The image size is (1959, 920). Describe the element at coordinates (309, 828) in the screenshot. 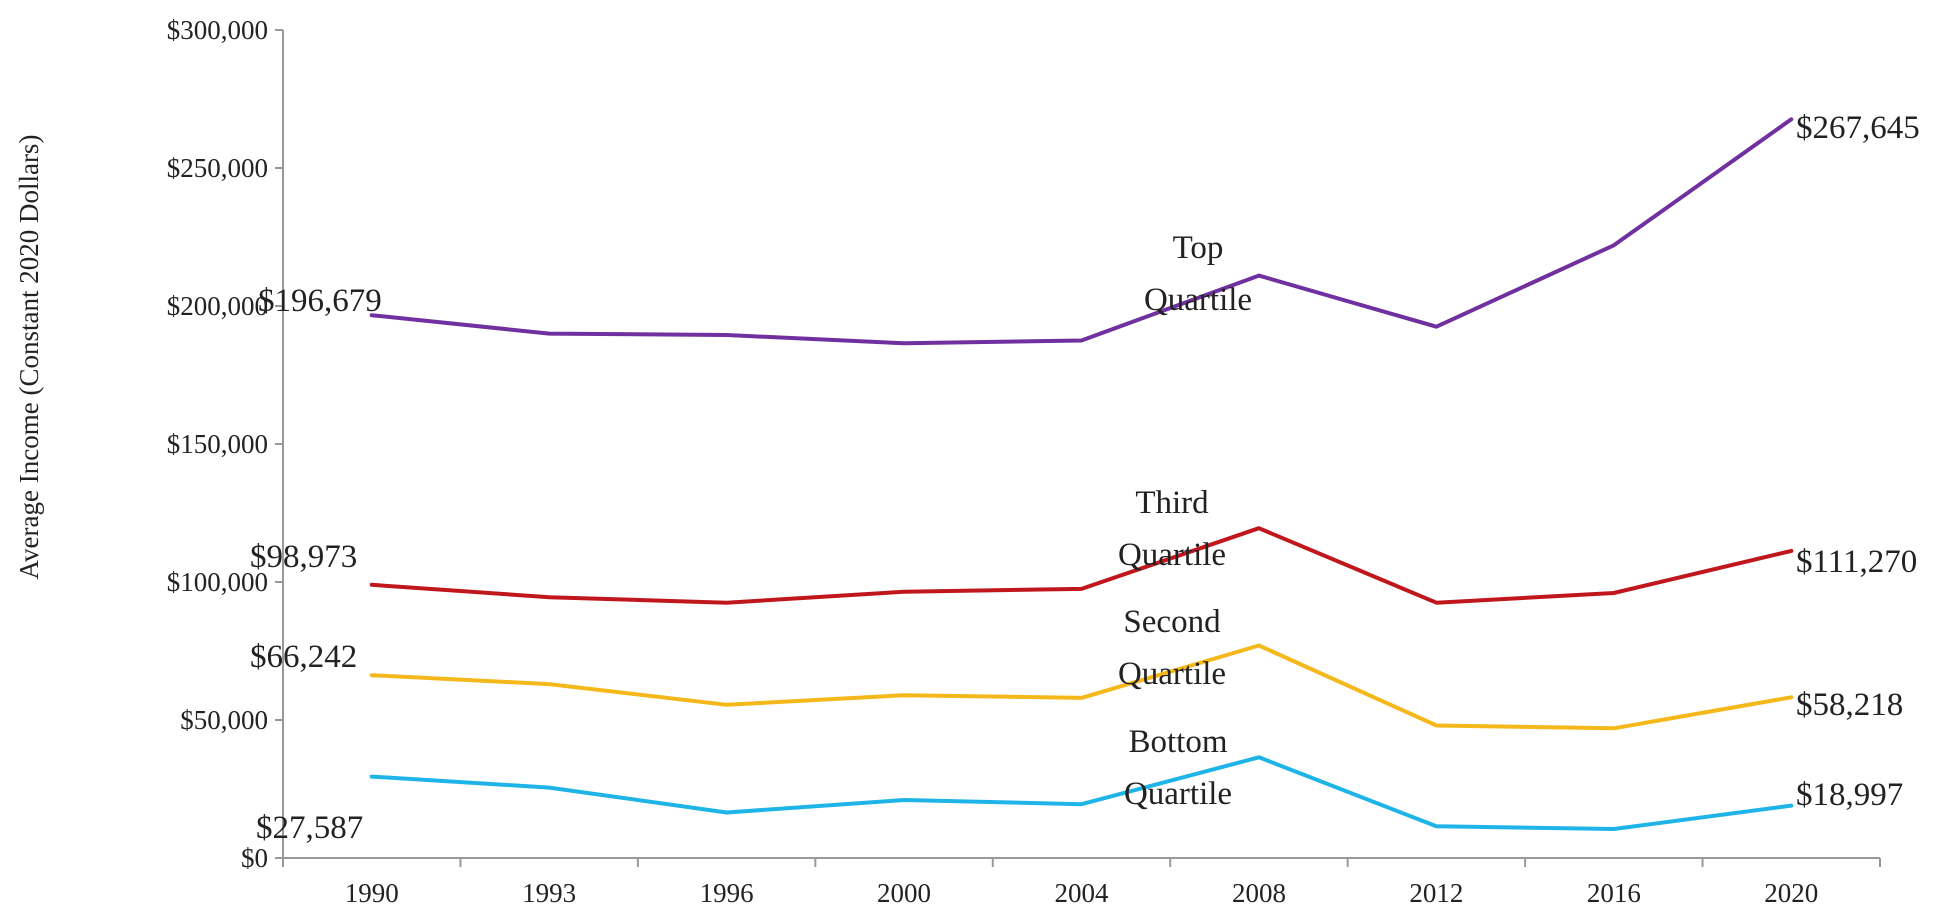

I see `start-value-label: $27,587` at that location.